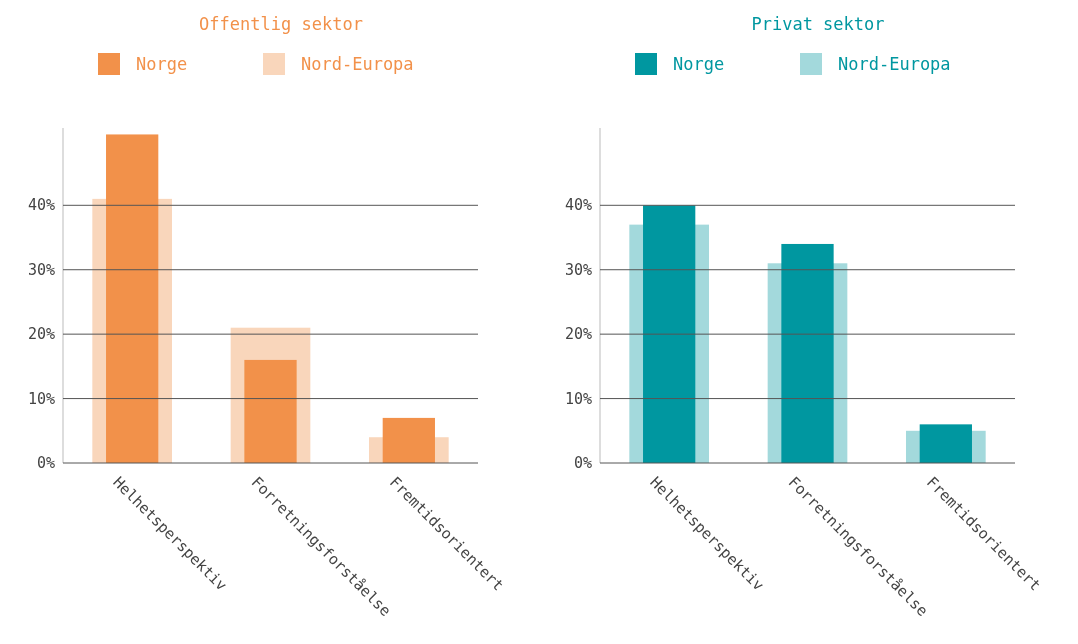 This screenshot has height=644, width=1078. Describe the element at coordinates (818, 24) in the screenshot. I see `chart-title: Privat sektor` at that location.